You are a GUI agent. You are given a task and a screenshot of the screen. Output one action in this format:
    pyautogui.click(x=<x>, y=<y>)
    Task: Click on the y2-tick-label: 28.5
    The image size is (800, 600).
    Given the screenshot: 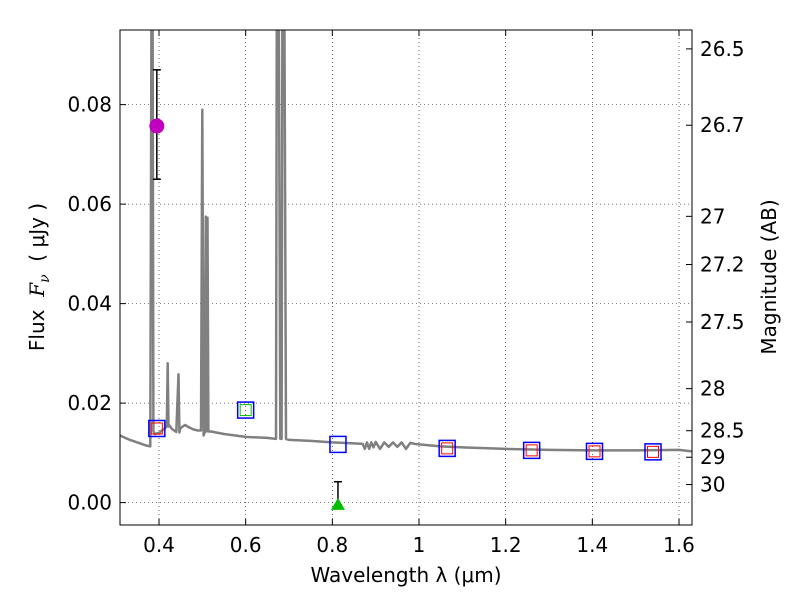 What is the action you would take?
    pyautogui.click(x=722, y=431)
    